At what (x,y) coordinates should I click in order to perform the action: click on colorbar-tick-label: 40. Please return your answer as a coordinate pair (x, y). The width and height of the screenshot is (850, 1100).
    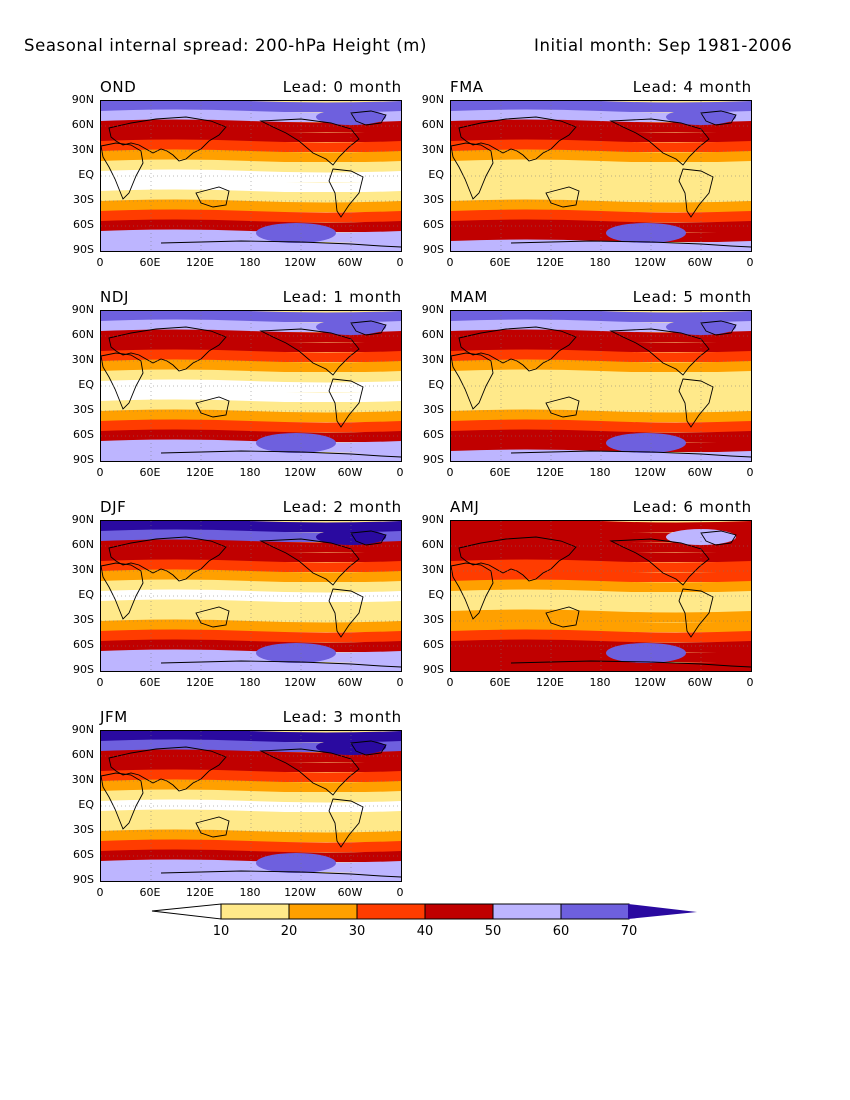
    Looking at the image, I should click on (425, 931).